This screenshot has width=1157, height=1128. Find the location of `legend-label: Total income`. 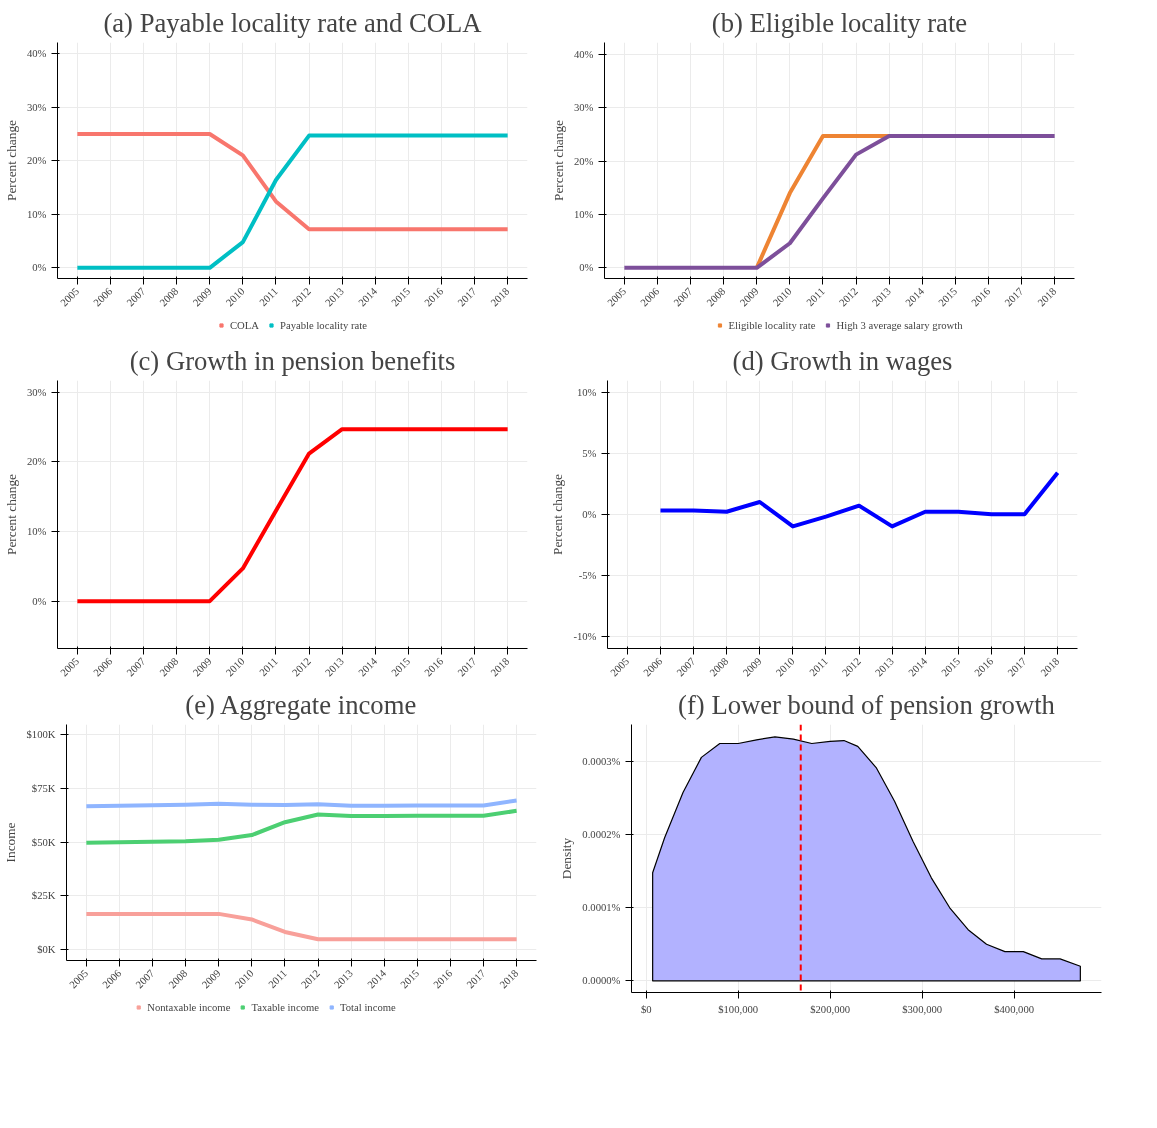

legend-label: Total income is located at coordinates (367, 1007).